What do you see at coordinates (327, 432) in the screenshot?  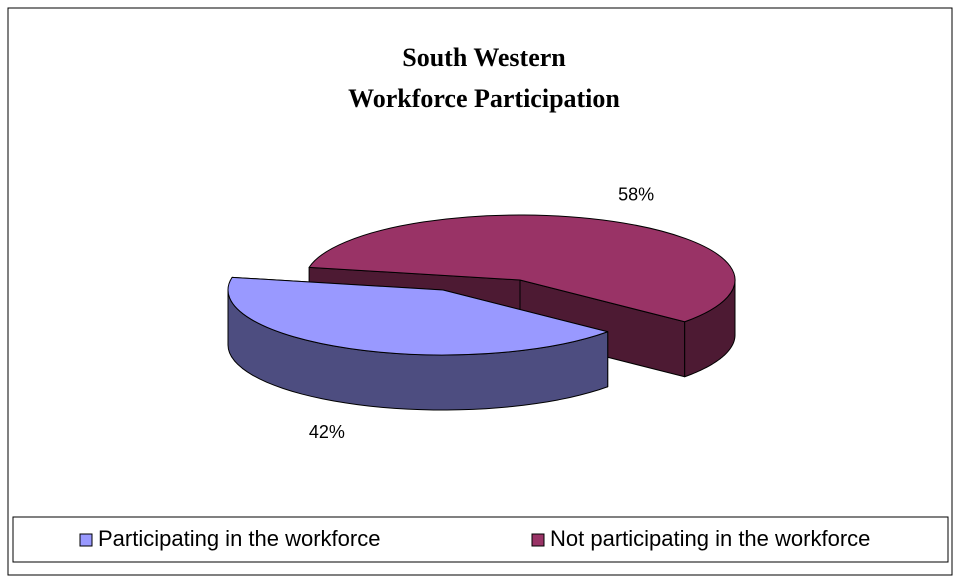 I see `data-label: 42%` at bounding box center [327, 432].